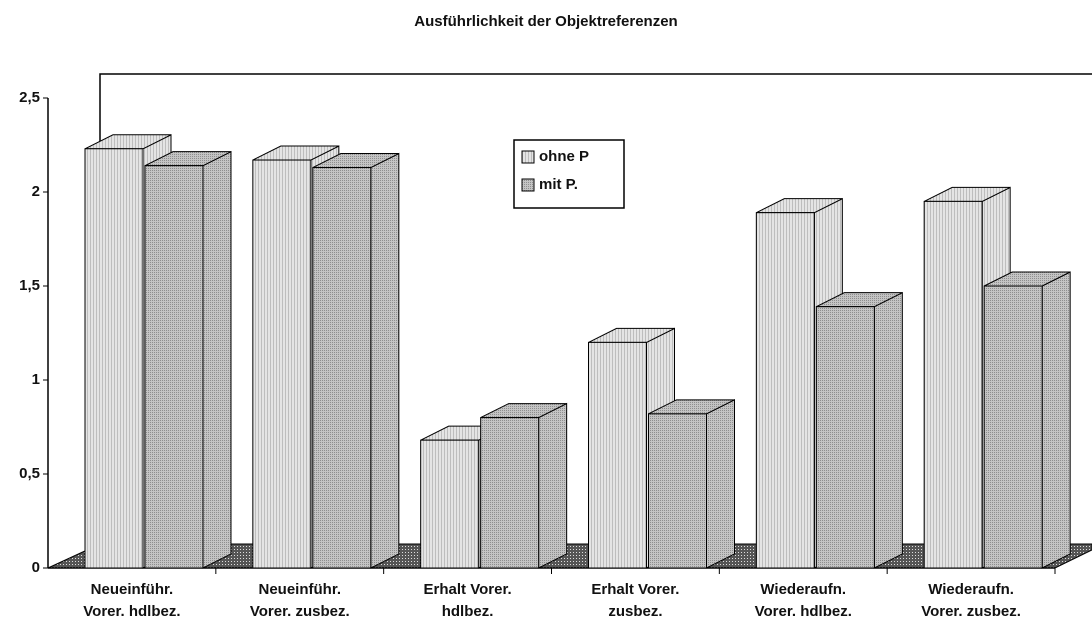 The image size is (1092, 630). I want to click on x-tick-label: Wiederaufn. Vorer. zusbez., so click(971, 600).